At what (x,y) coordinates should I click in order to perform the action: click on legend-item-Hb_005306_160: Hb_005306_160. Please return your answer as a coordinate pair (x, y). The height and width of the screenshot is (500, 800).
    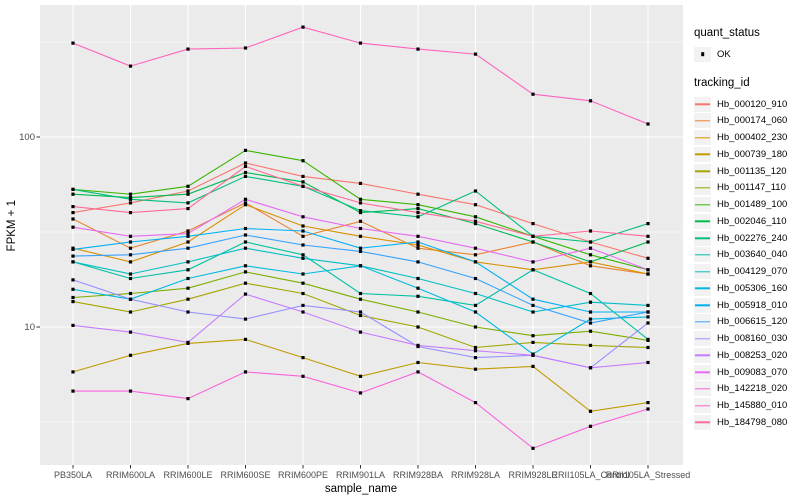
    Looking at the image, I should click on (740, 288).